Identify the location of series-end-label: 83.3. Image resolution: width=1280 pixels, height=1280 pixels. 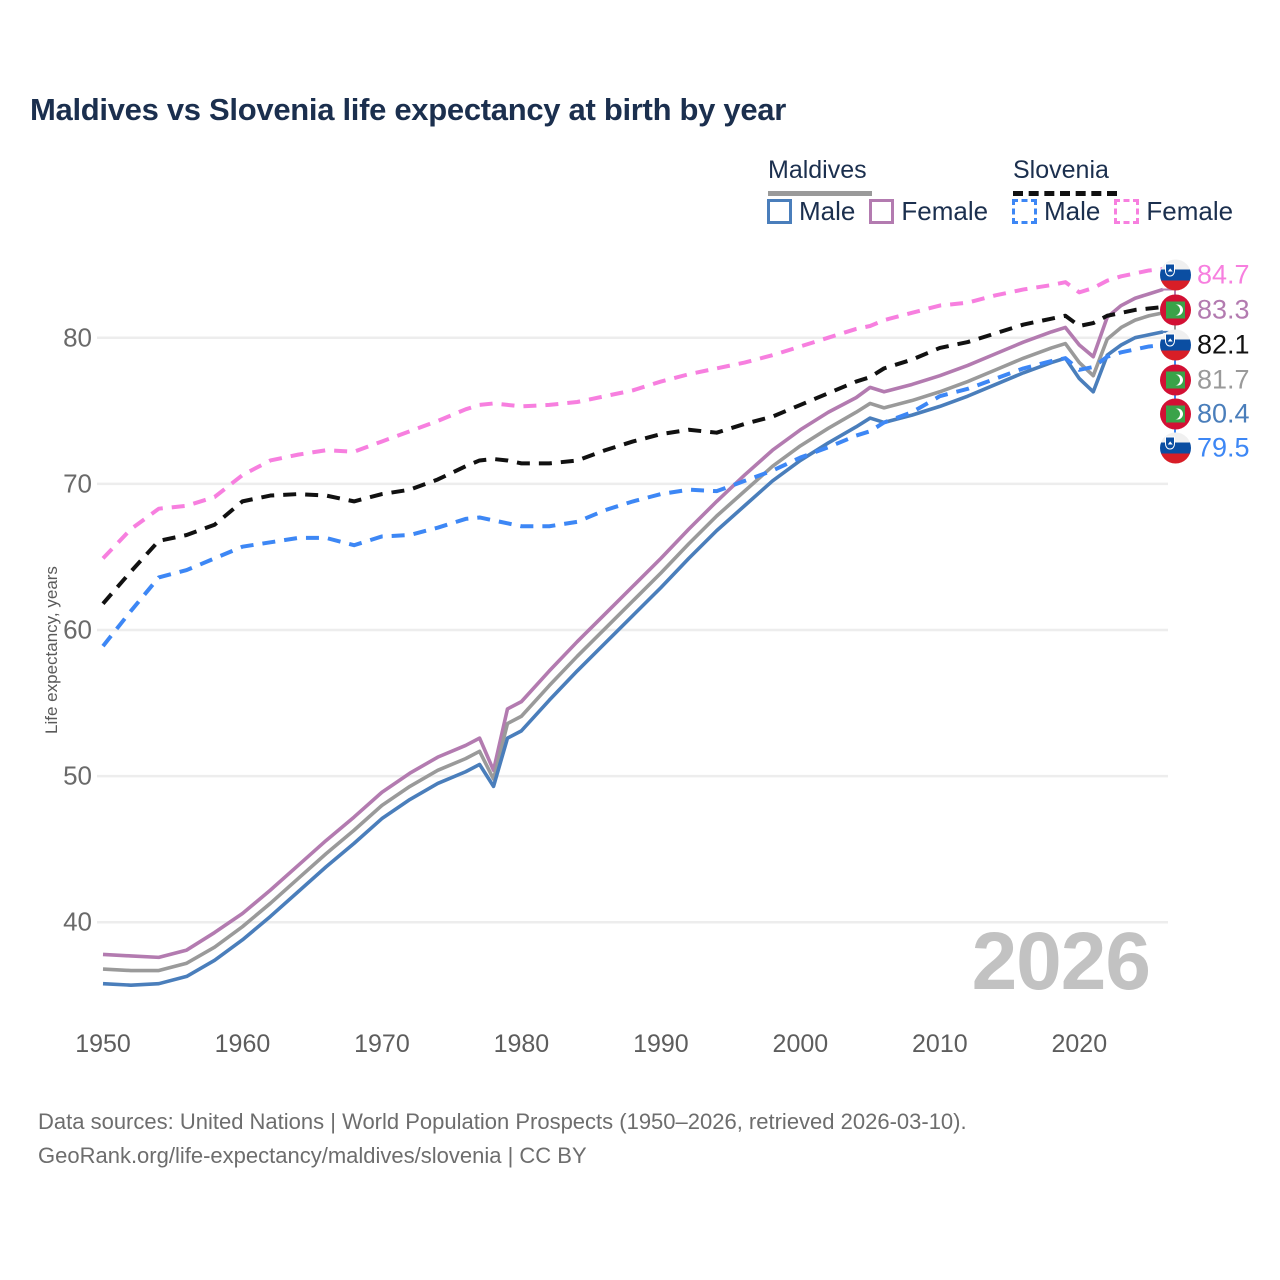
(1205, 310).